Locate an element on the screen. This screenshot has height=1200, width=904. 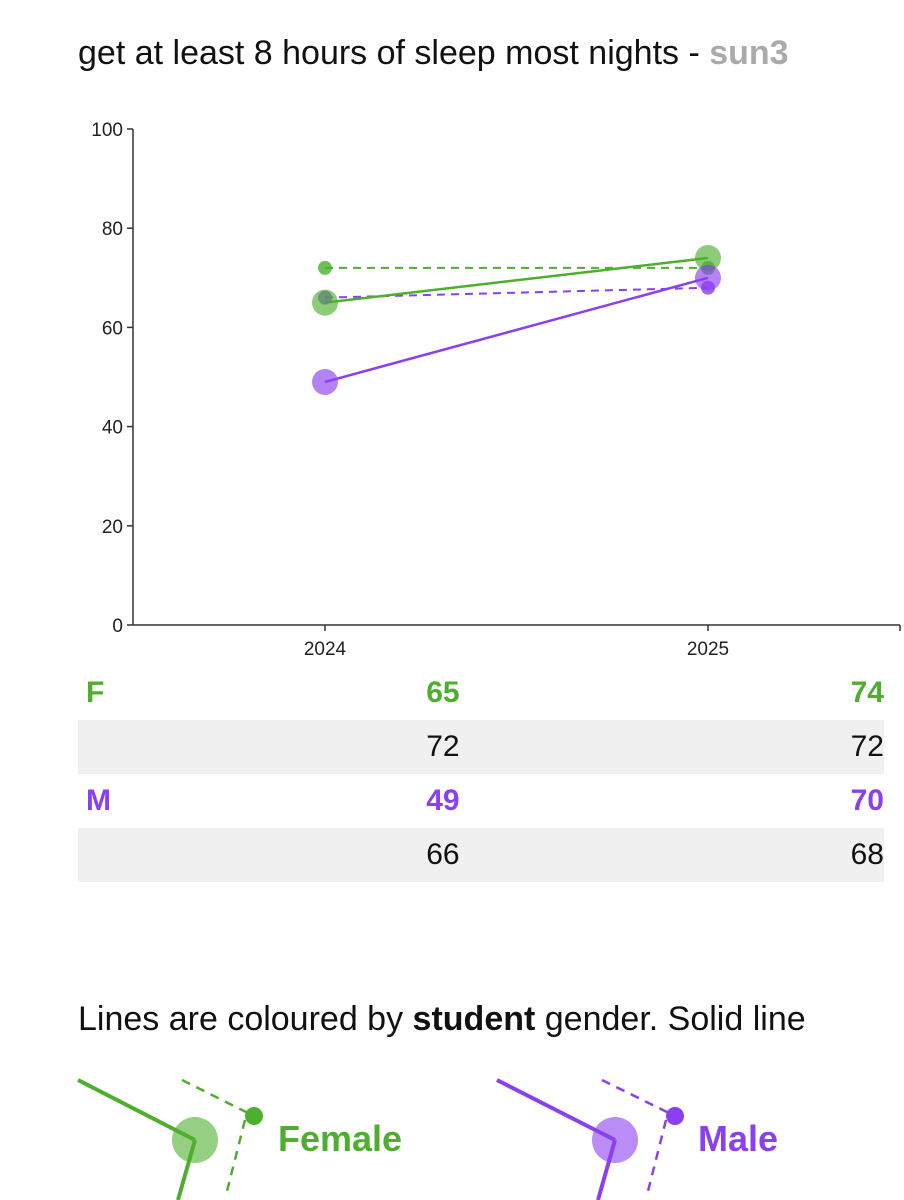
caption-text-end: gender. Solid line is located at coordinates (670, 1019).